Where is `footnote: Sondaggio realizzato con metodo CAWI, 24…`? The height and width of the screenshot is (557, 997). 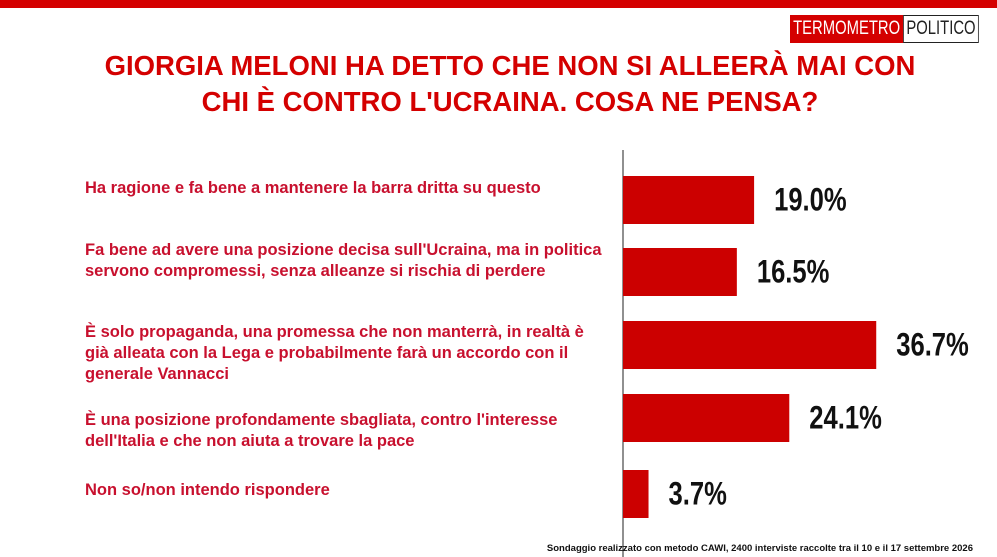
footnote: Sondaggio realizzato con metodo CAWI, 24… is located at coordinates (759, 548).